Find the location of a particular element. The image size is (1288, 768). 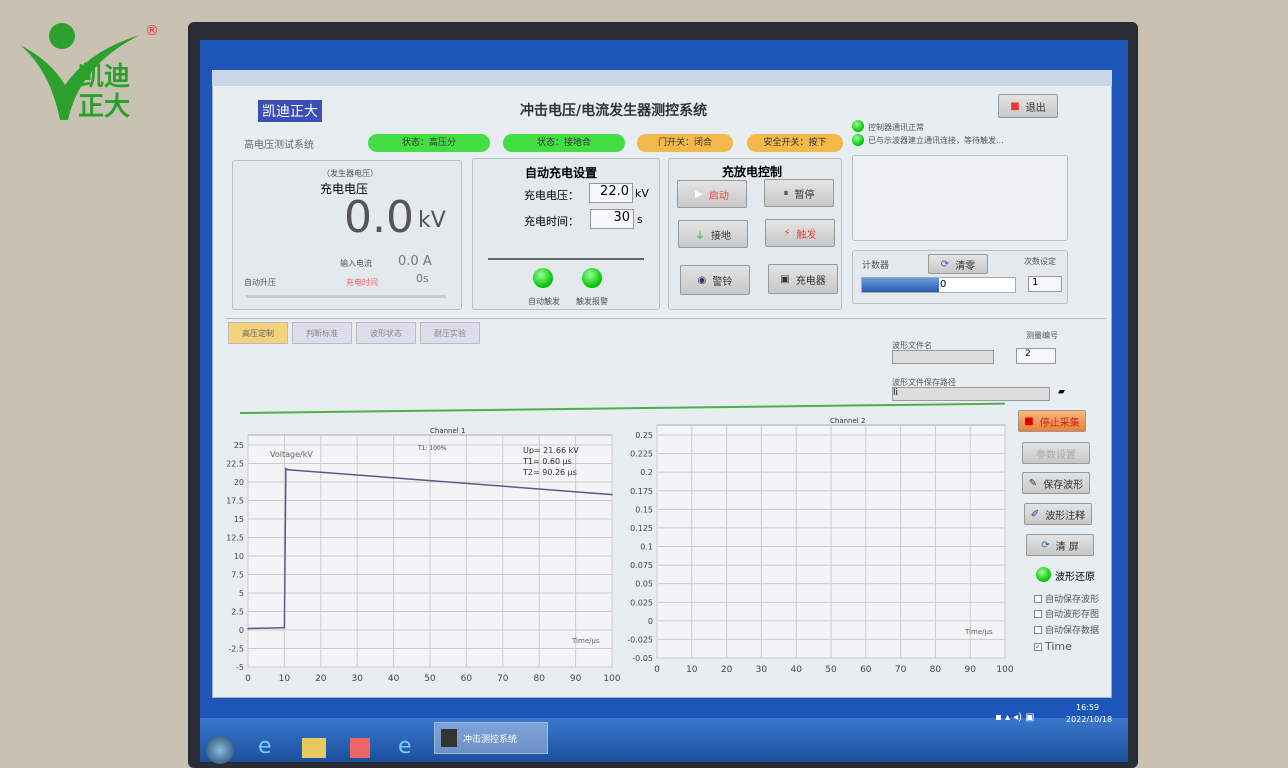

voltage-unit: kV is located at coordinates (432, 220).